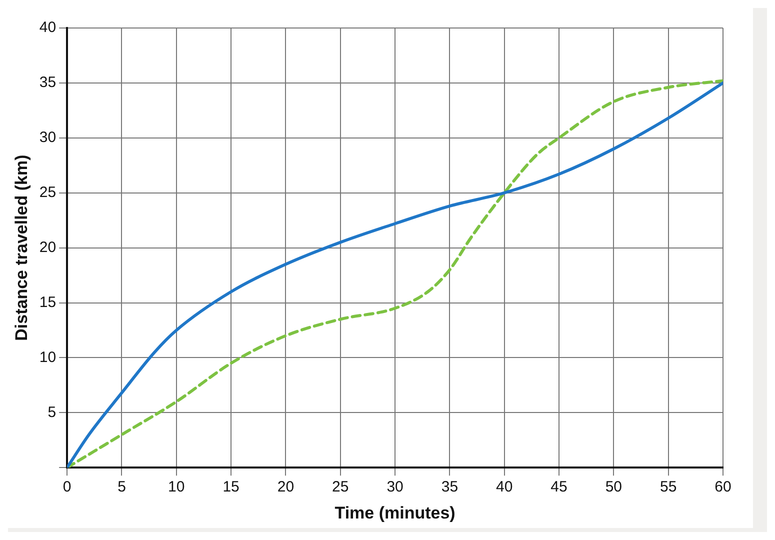 The height and width of the screenshot is (540, 775). Describe the element at coordinates (52, 412) in the screenshot. I see `y-tick-label: 5` at that location.